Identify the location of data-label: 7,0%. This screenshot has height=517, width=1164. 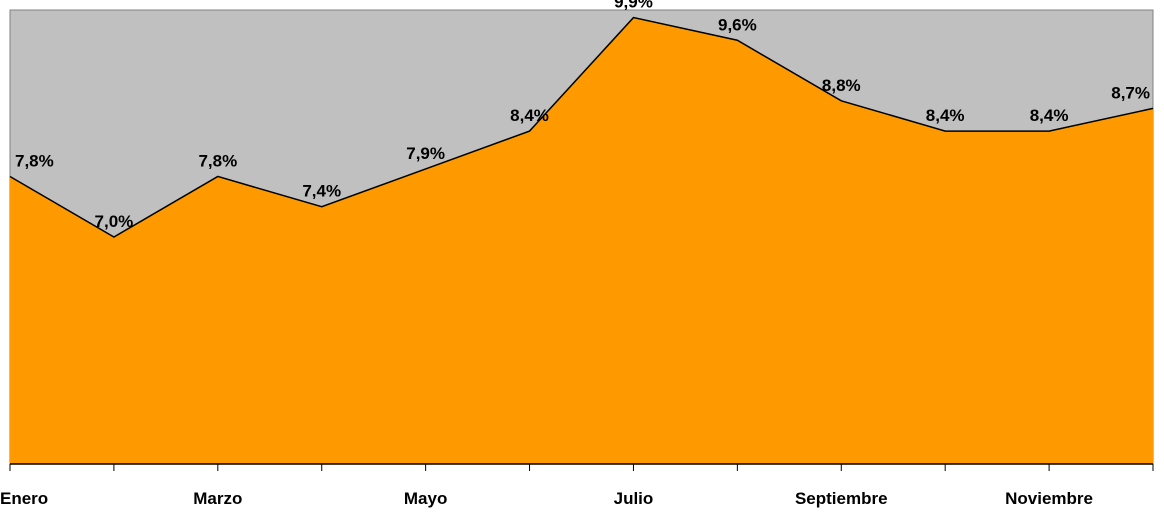
(114, 221).